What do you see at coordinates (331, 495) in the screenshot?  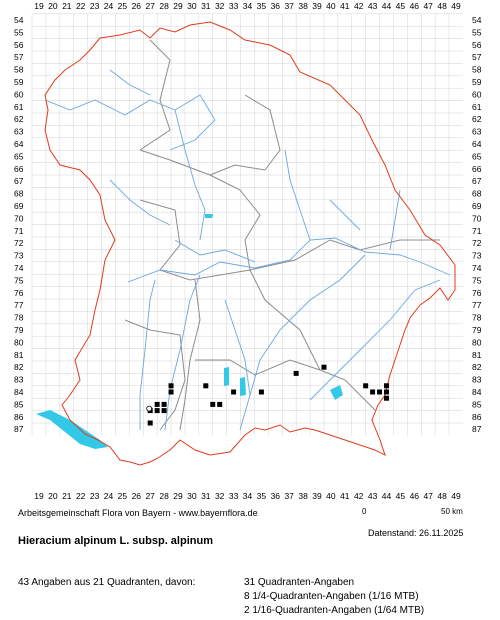 I see `grid-label-bottom: 40` at bounding box center [331, 495].